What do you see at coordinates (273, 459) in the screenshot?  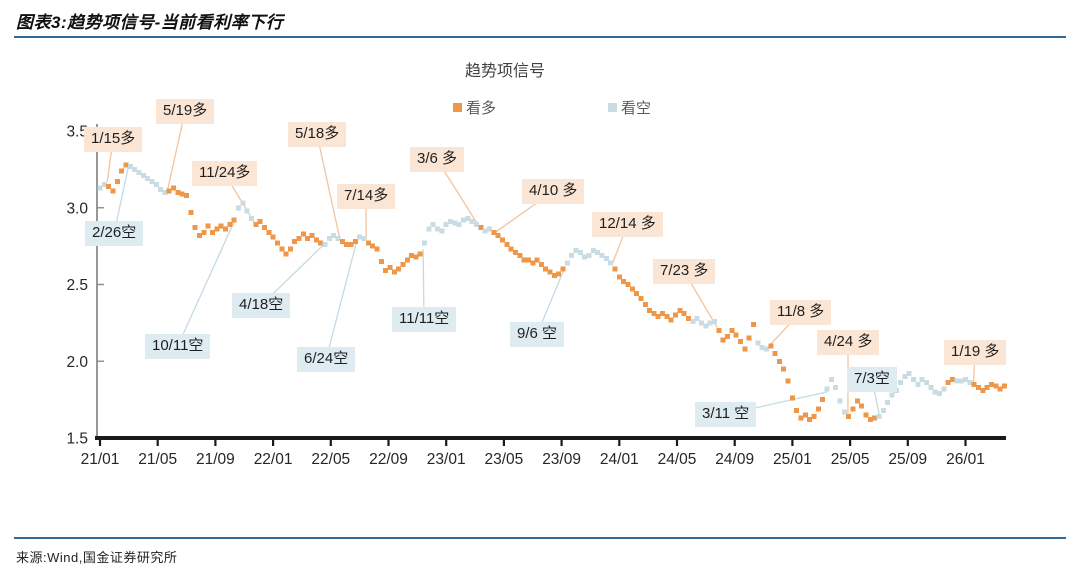 I see `x-tick-label: 22/01` at bounding box center [273, 459].